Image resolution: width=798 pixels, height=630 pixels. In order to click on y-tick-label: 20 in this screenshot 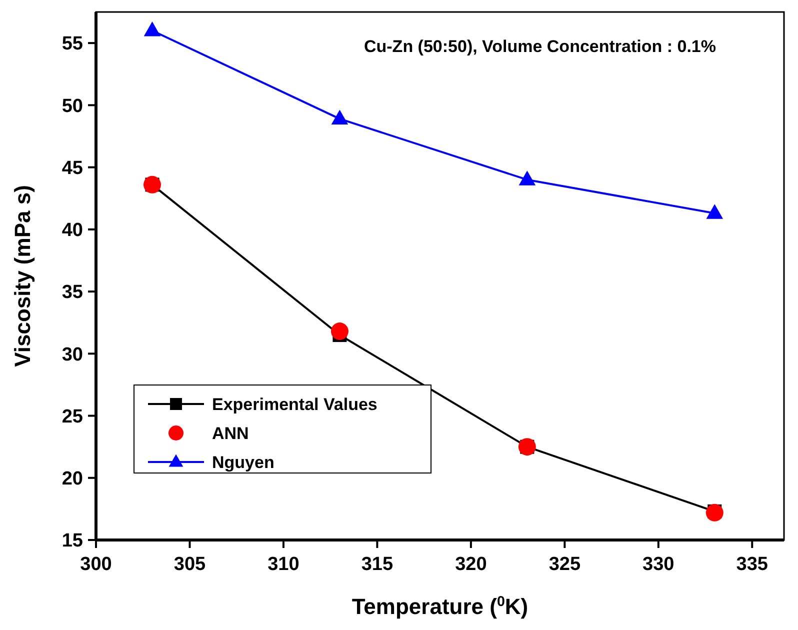, I will do `click(72, 479)`.